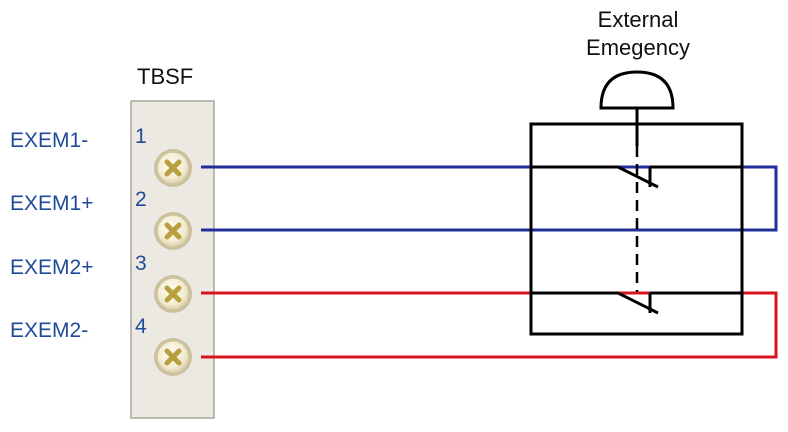  I want to click on external-emergency-line1: External, so click(638, 19).